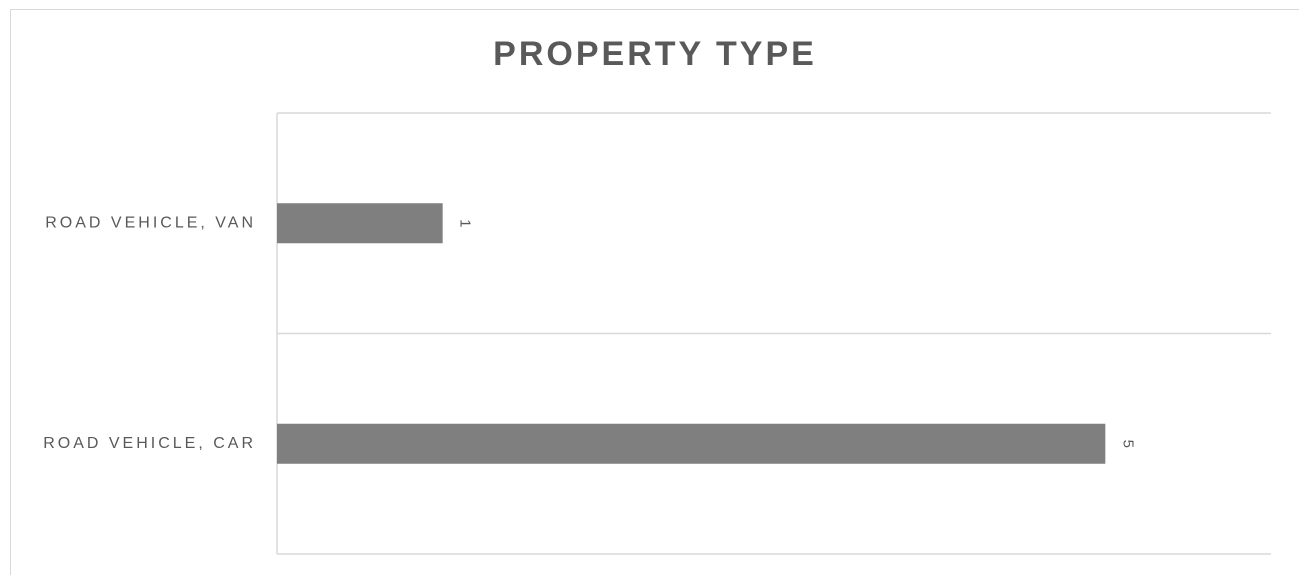 The height and width of the screenshot is (575, 1299). What do you see at coordinates (150, 222) in the screenshot?
I see `y-tick-label: ROAD VEHICLE, VAN` at bounding box center [150, 222].